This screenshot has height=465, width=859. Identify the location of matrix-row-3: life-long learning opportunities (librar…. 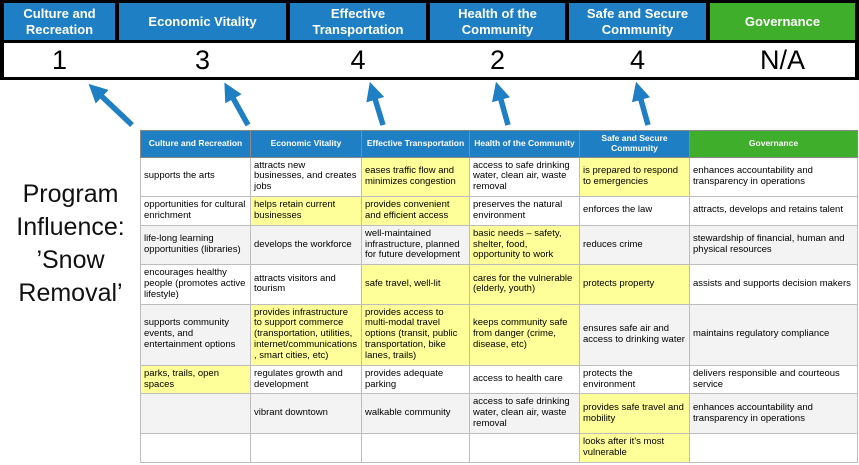
(499, 245).